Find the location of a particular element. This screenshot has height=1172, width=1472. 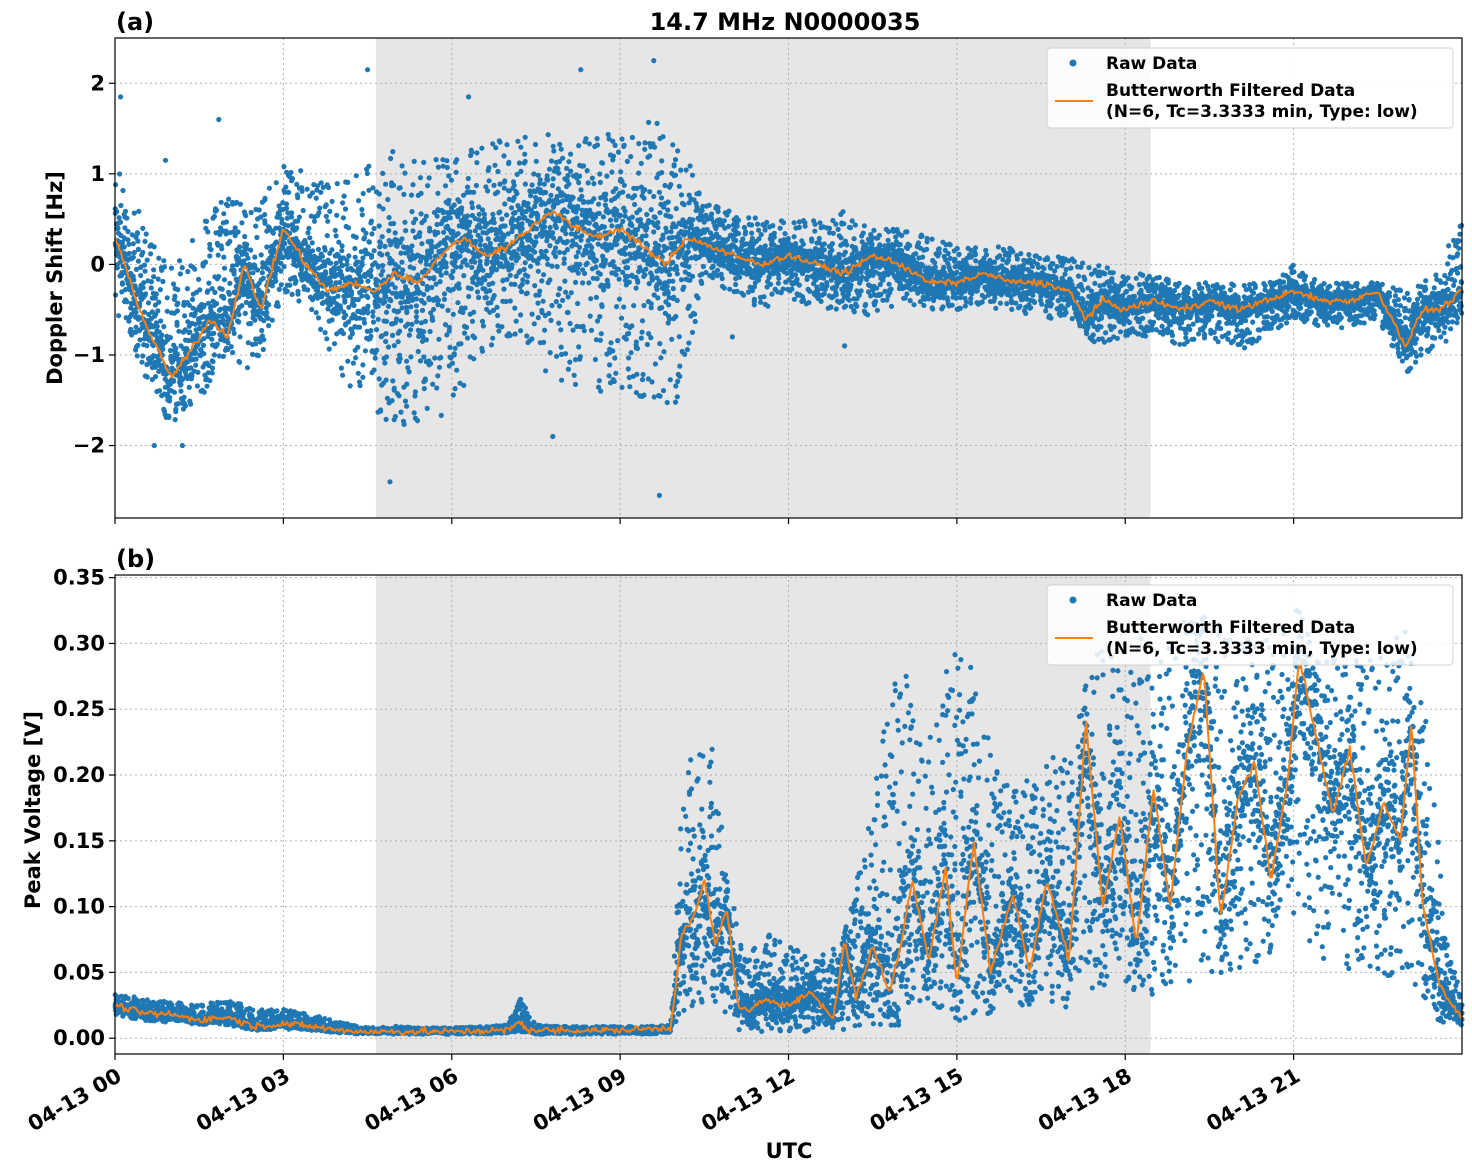

panel-a-y-tick-label: −2 is located at coordinates (89, 446).